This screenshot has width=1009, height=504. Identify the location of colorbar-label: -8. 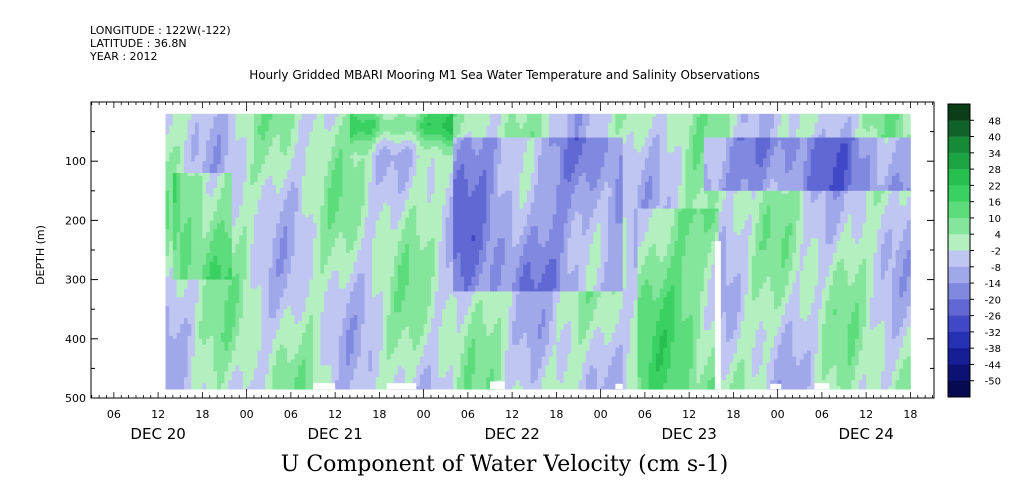
(996, 268).